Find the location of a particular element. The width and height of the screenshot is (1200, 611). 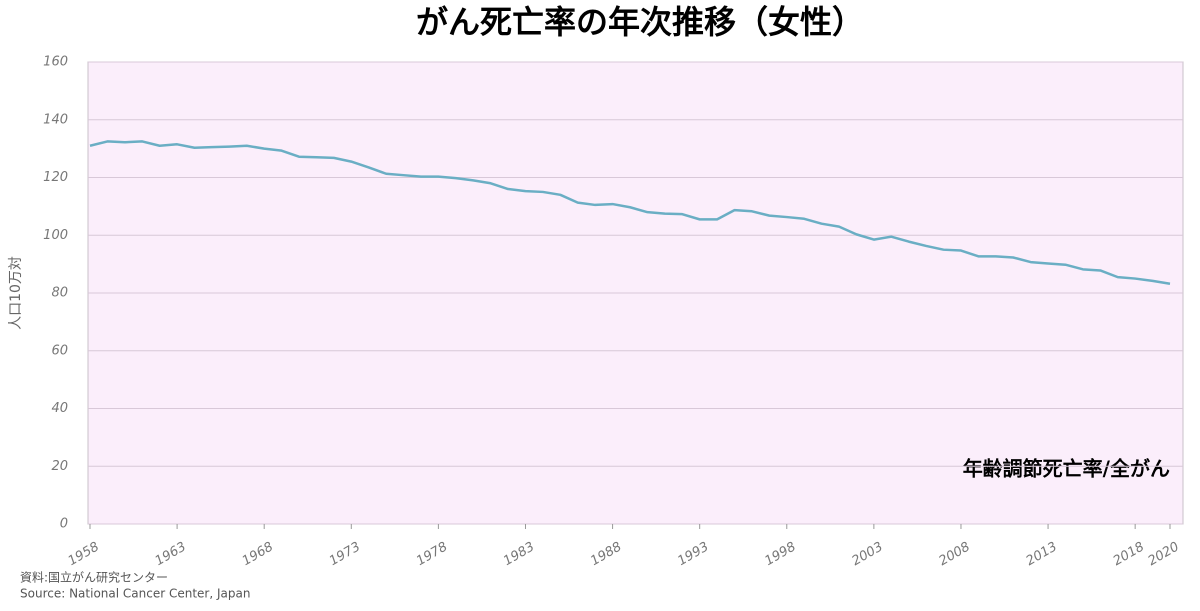

x-tick-label: 1988 is located at coordinates (606, 555).